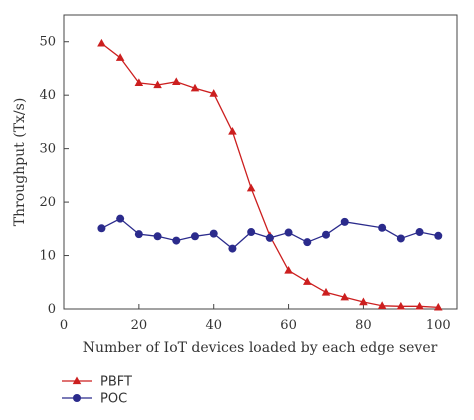 The image size is (474, 420). I want to click on series-poc, so click(270, 233).